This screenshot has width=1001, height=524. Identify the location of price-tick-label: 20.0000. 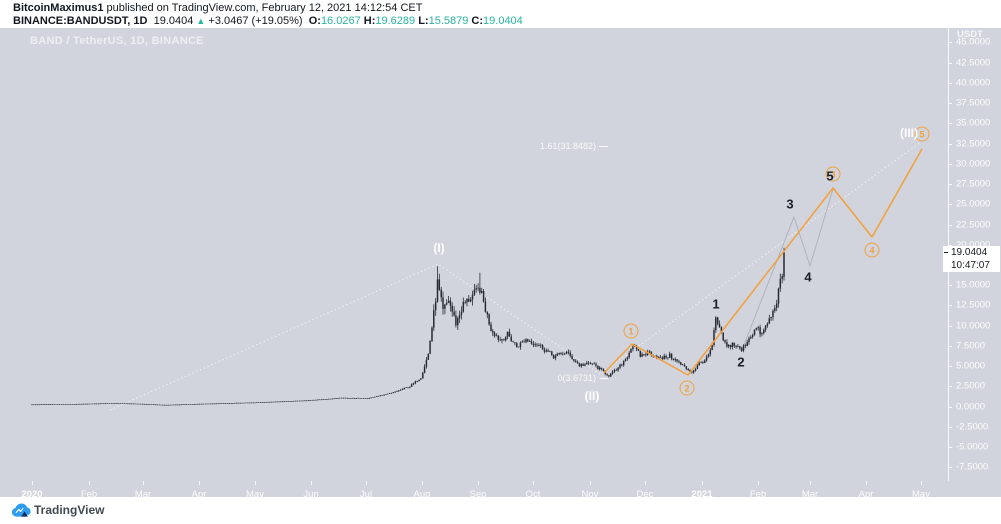
(973, 245).